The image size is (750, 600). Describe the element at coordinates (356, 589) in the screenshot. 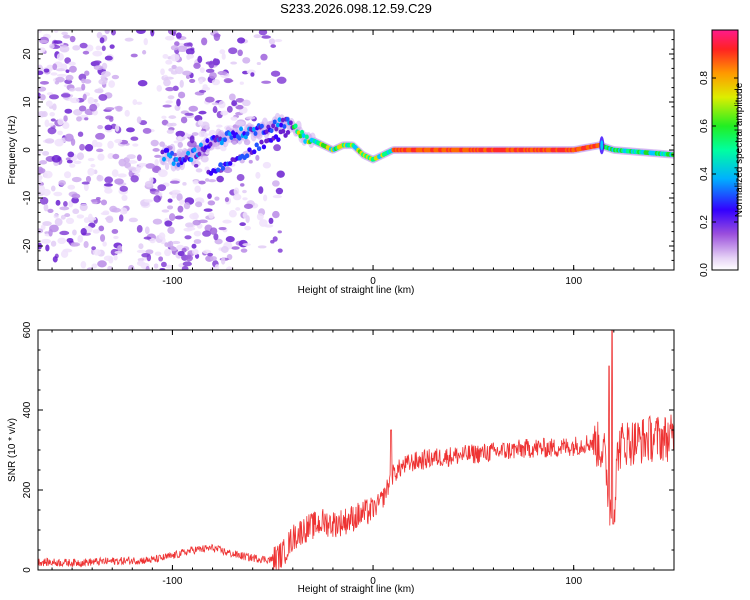

I see `snr-x-label: Height of straight line (km)` at that location.